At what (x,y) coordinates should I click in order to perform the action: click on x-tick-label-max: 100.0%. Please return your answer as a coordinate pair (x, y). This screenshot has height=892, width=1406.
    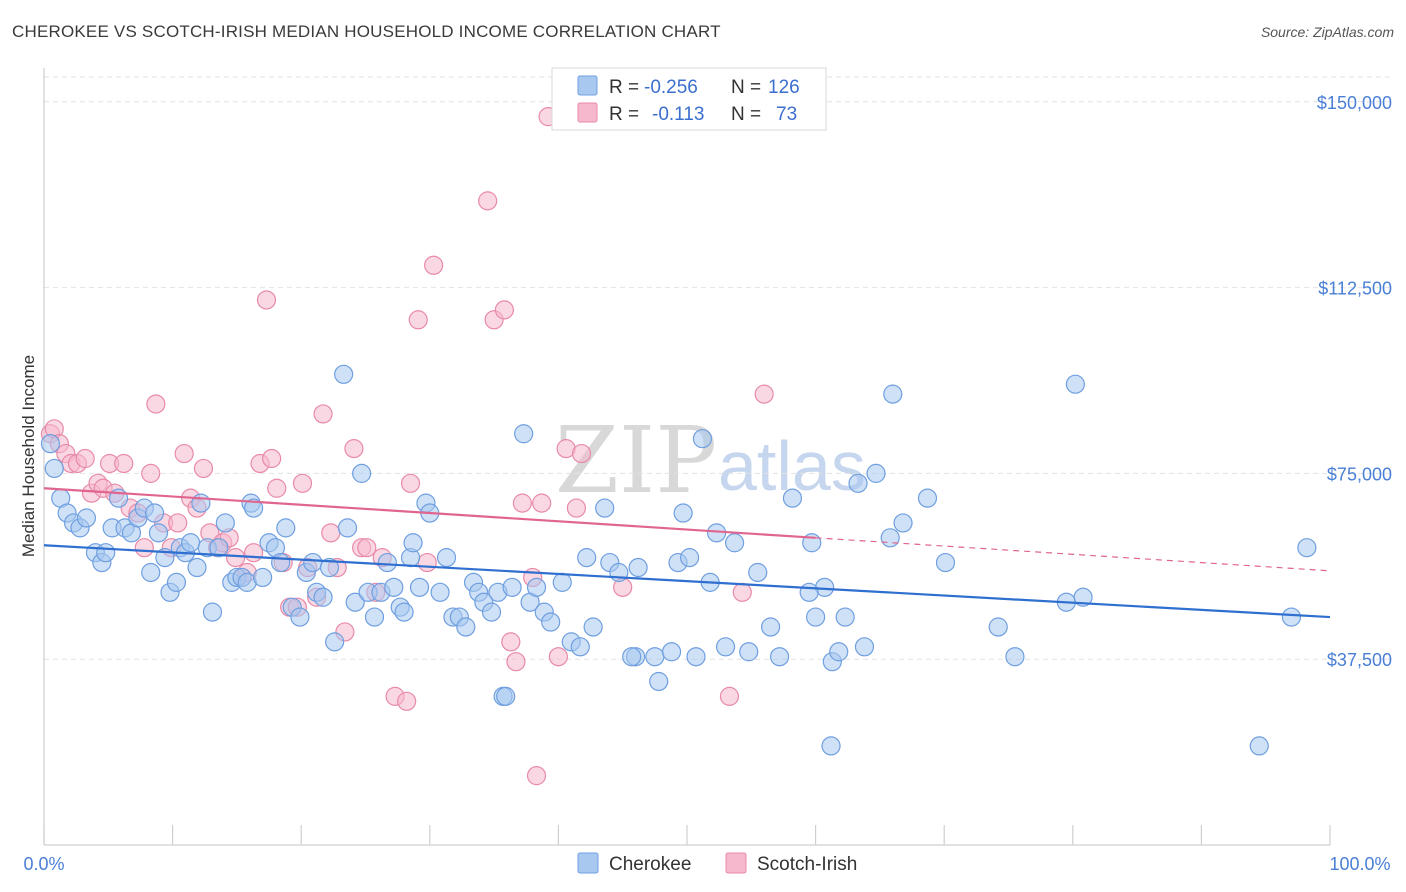
    Looking at the image, I should click on (1359, 864).